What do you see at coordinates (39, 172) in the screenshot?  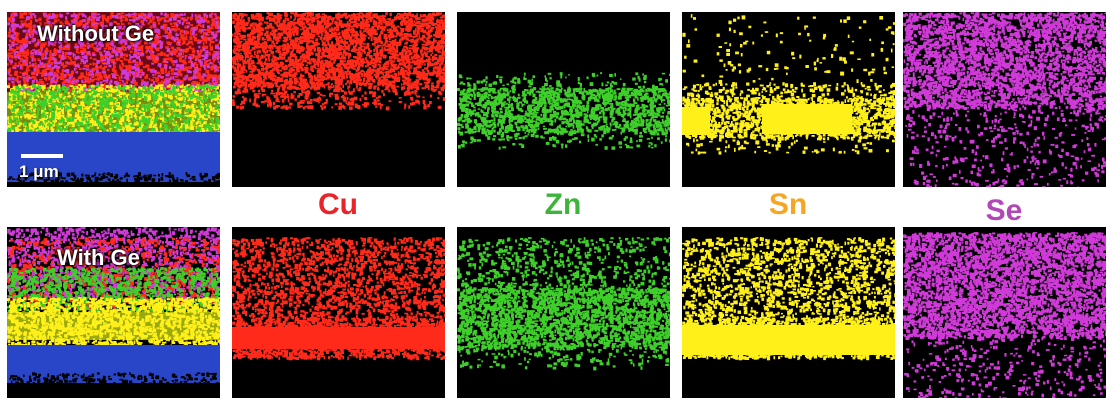 I see `scale-bar-label: 1 μm` at bounding box center [39, 172].